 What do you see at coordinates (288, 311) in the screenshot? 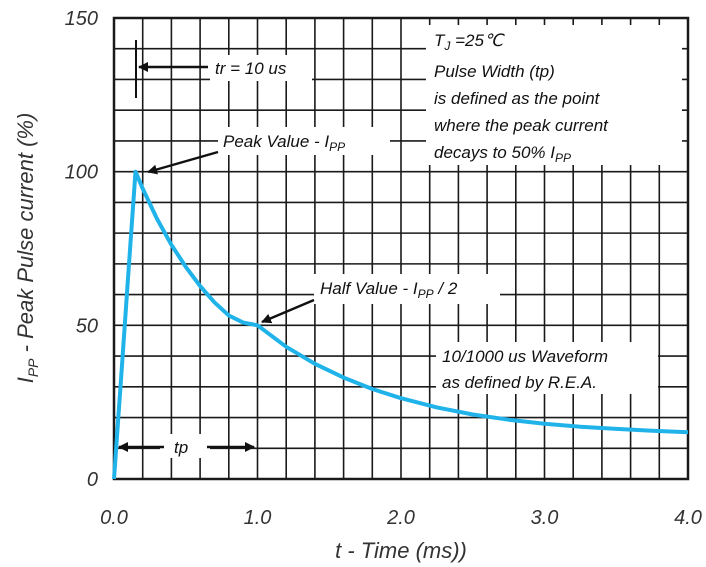
I see `half-arrow` at bounding box center [288, 311].